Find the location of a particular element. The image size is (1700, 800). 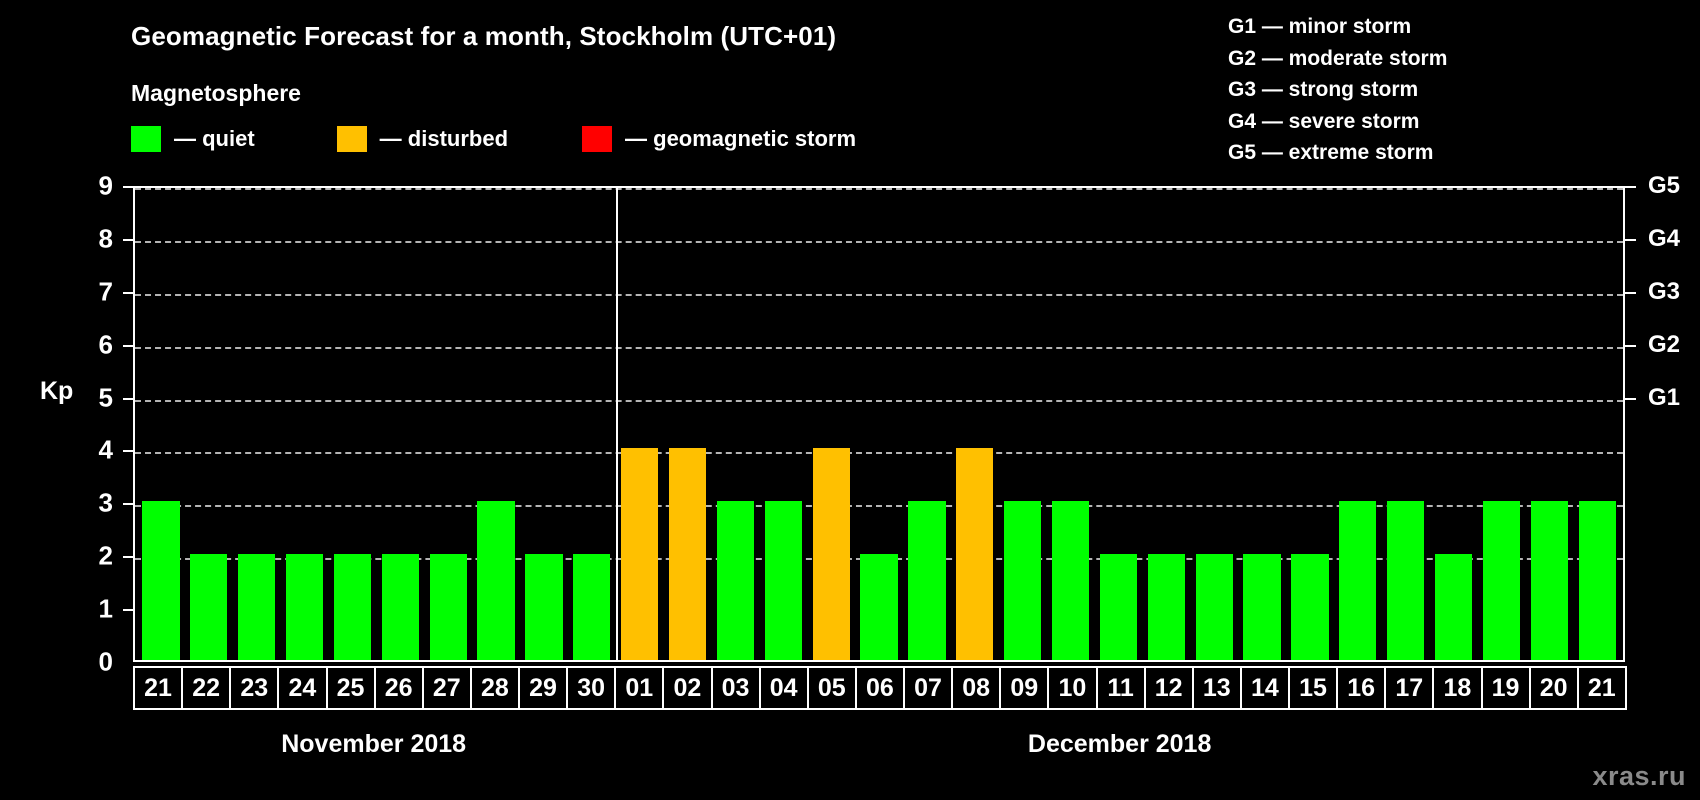

g-tick-label-G4: G4 is located at coordinates (1664, 238).